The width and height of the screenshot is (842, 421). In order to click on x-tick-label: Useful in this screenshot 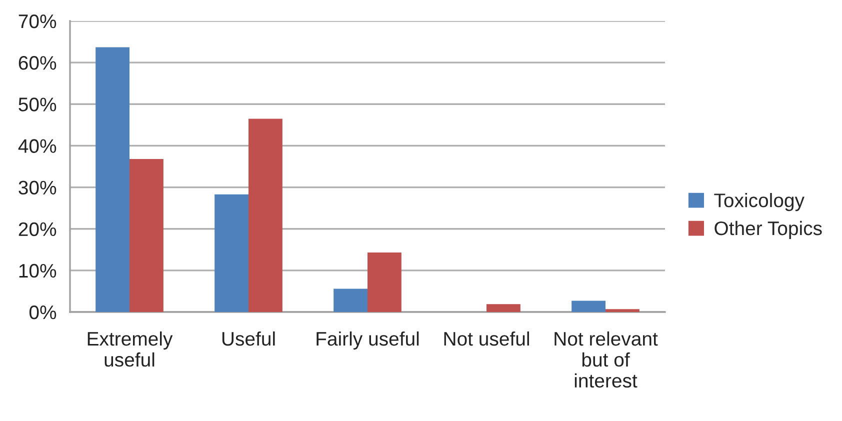, I will do `click(248, 338)`.